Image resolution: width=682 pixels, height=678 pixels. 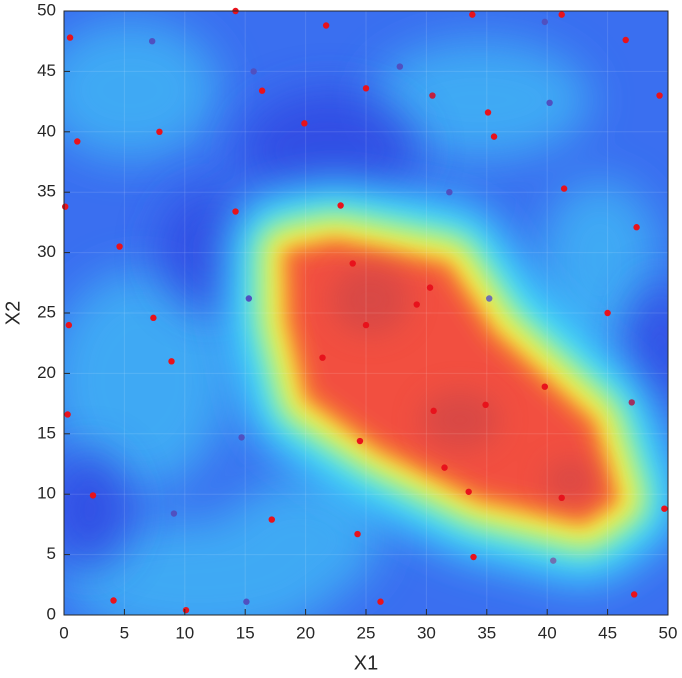 What do you see at coordinates (547, 632) in the screenshot?
I see `x-tick-label: 40` at bounding box center [547, 632].